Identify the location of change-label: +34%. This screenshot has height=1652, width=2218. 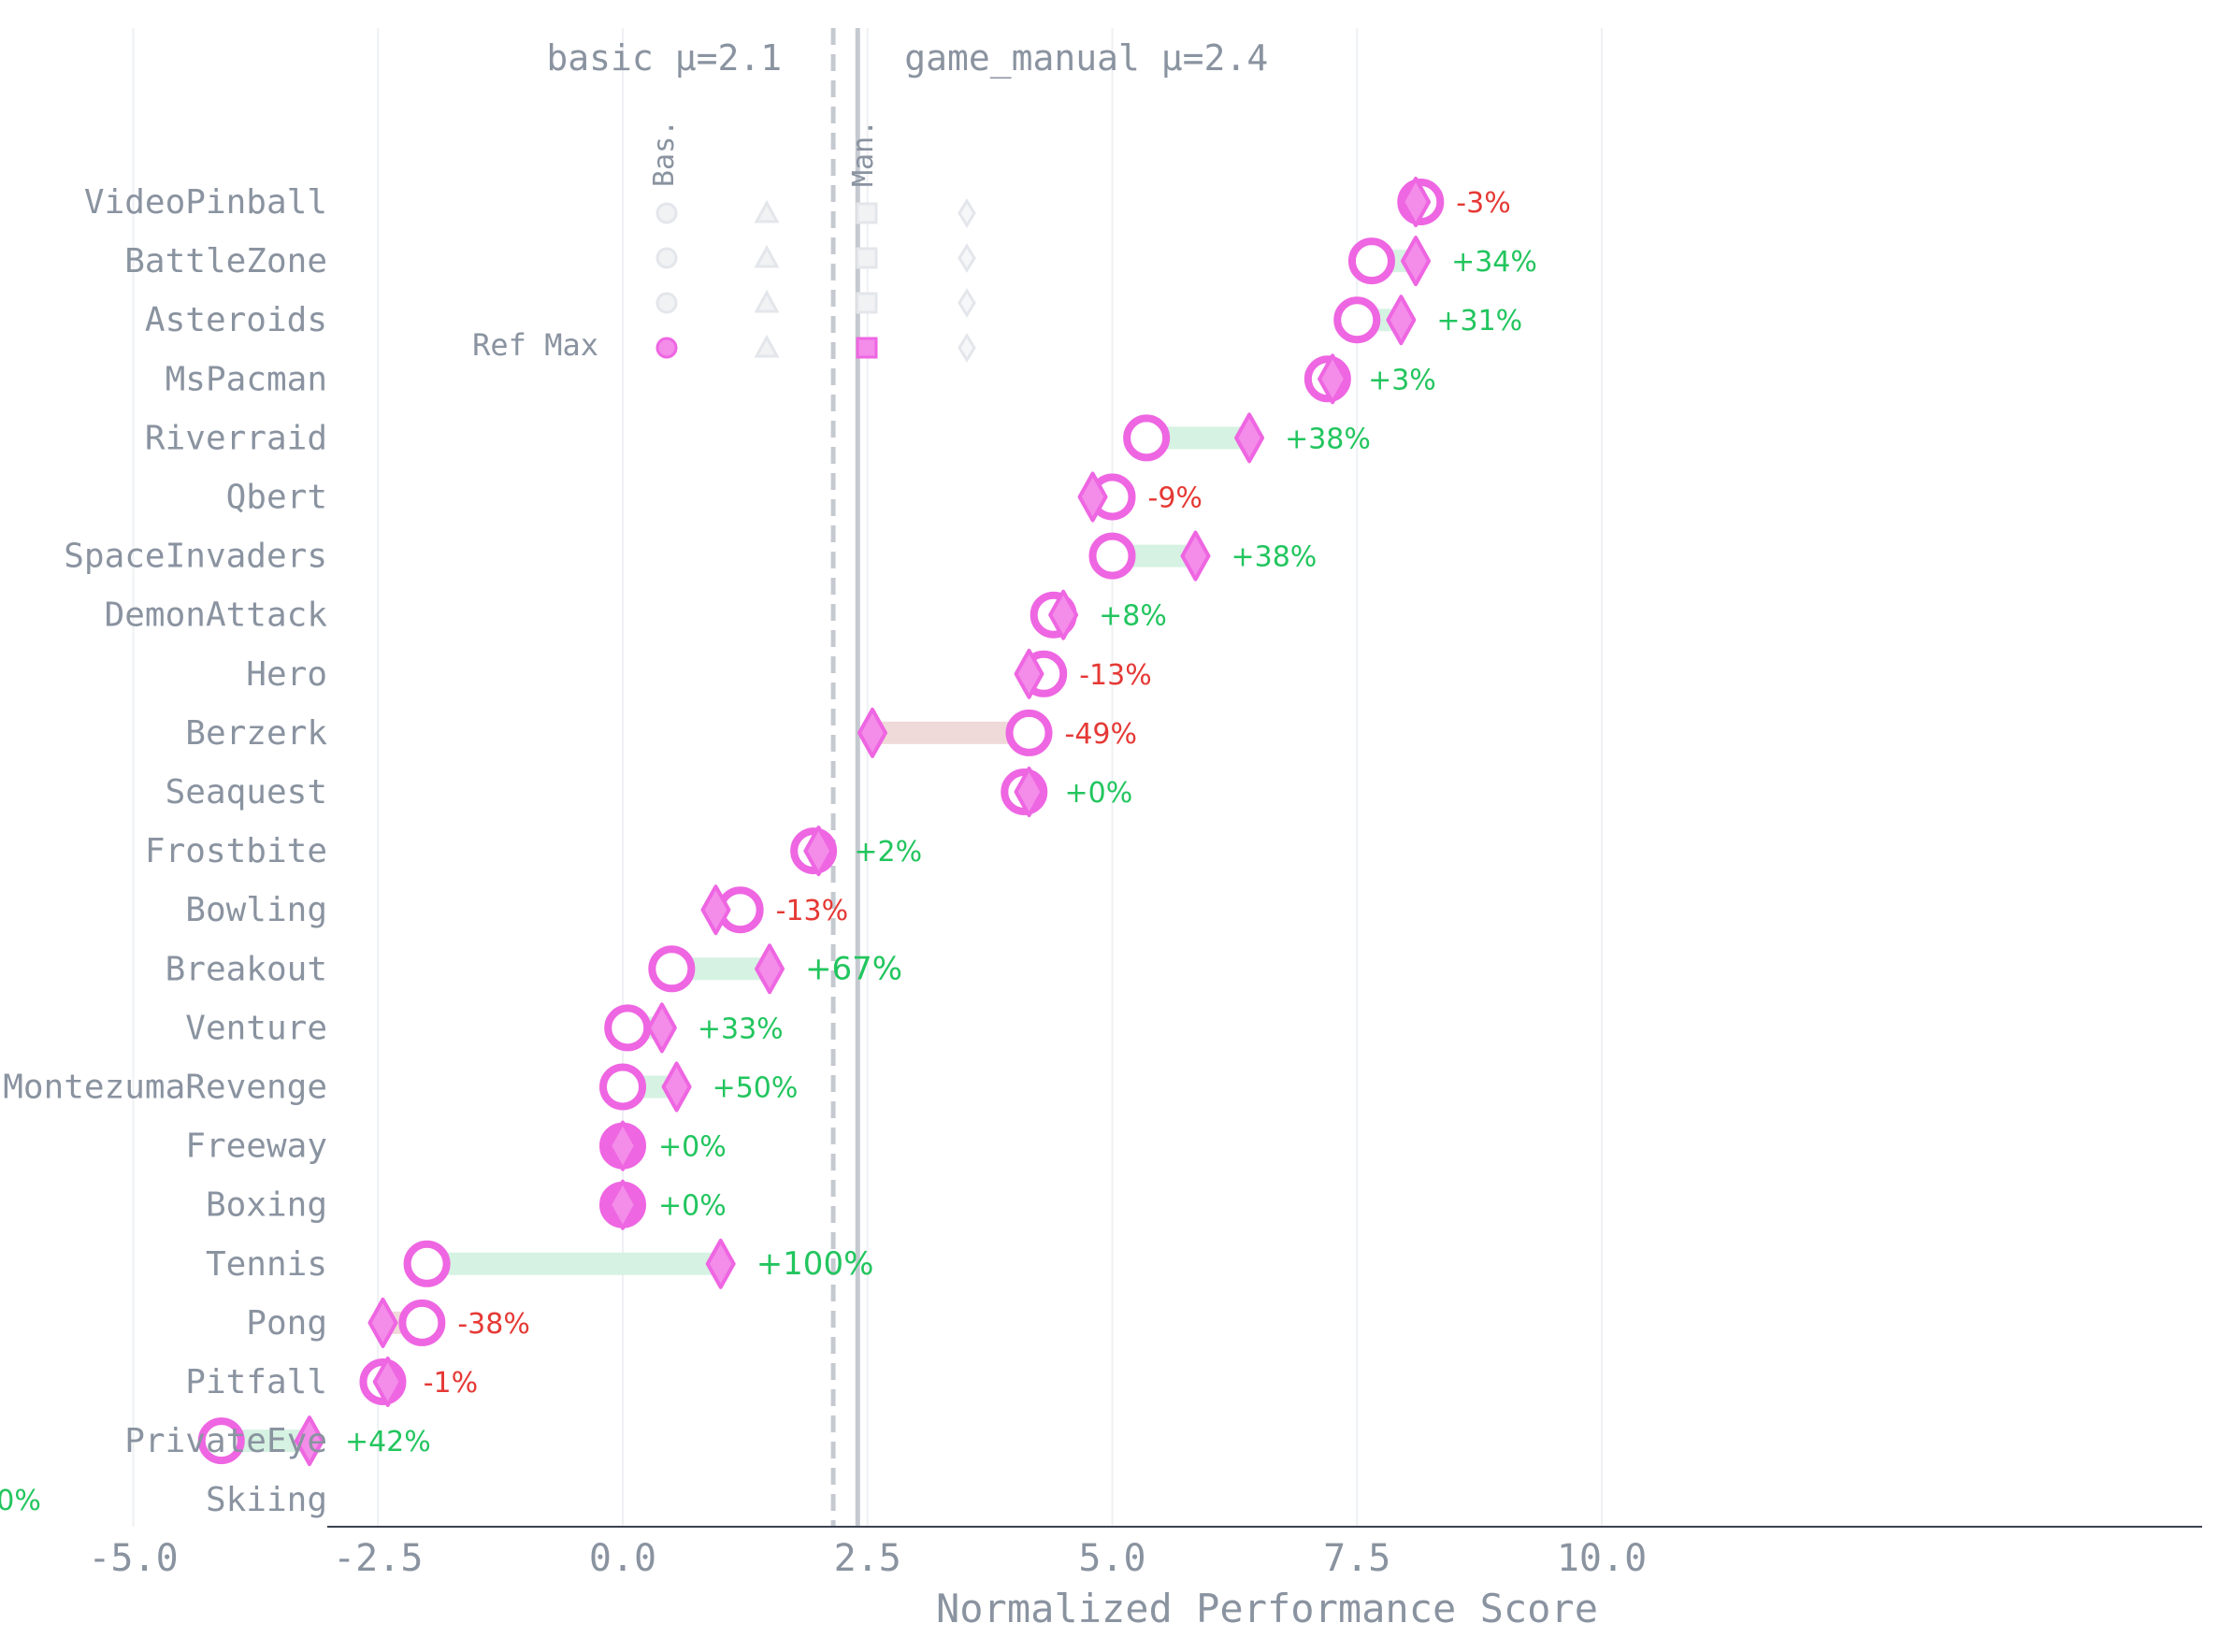
(1494, 262).